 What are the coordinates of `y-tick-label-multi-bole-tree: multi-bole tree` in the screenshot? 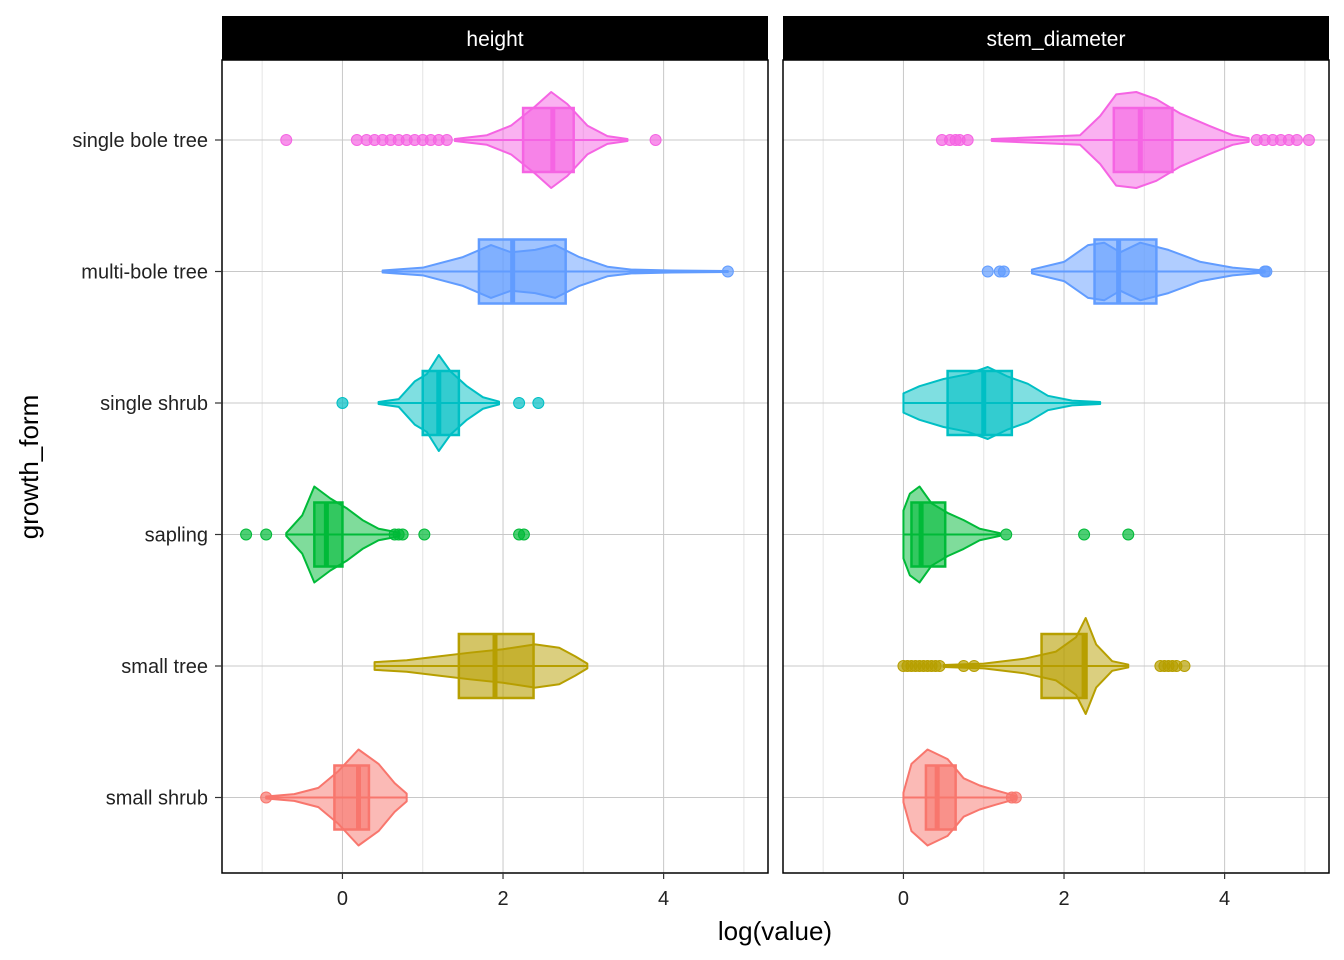 It's located at (144, 273).